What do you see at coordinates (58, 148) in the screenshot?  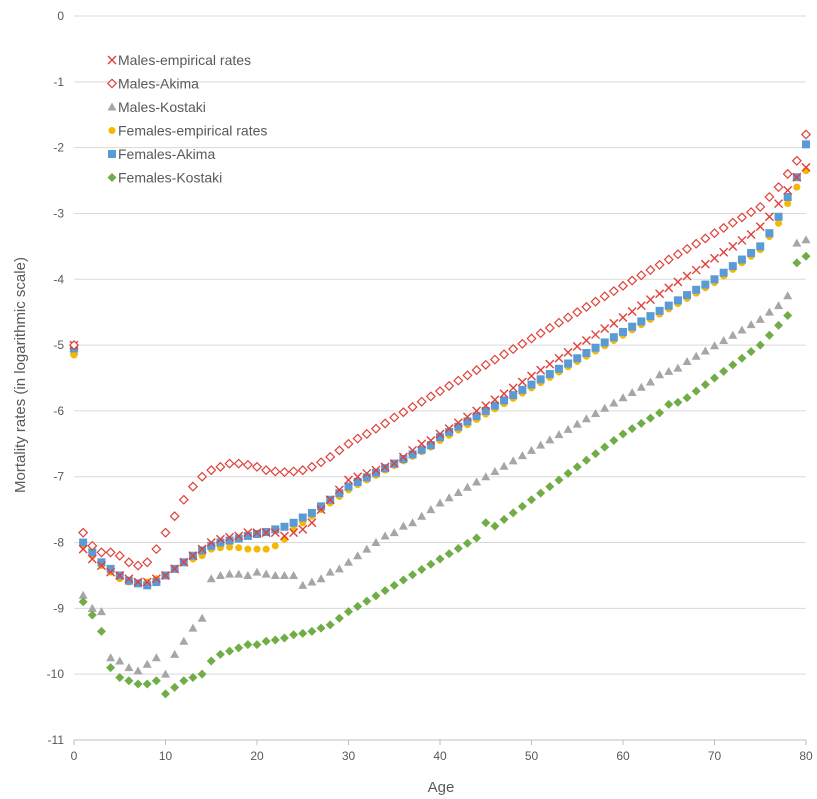 I see `y-tick-label: -2` at bounding box center [58, 148].